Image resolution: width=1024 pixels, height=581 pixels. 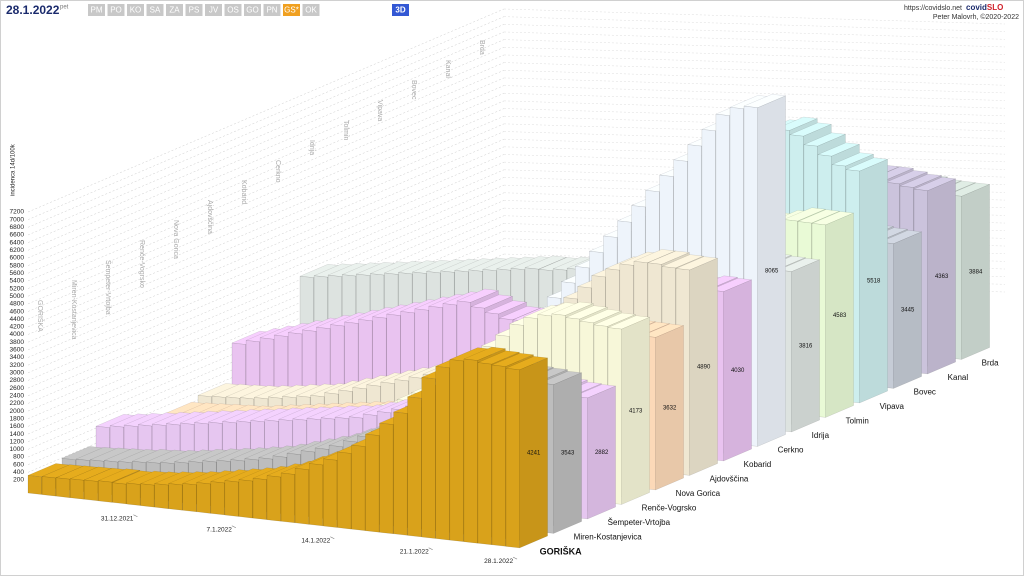 What do you see at coordinates (840, 316) in the screenshot?
I see `value-label: 4583` at bounding box center [840, 316].